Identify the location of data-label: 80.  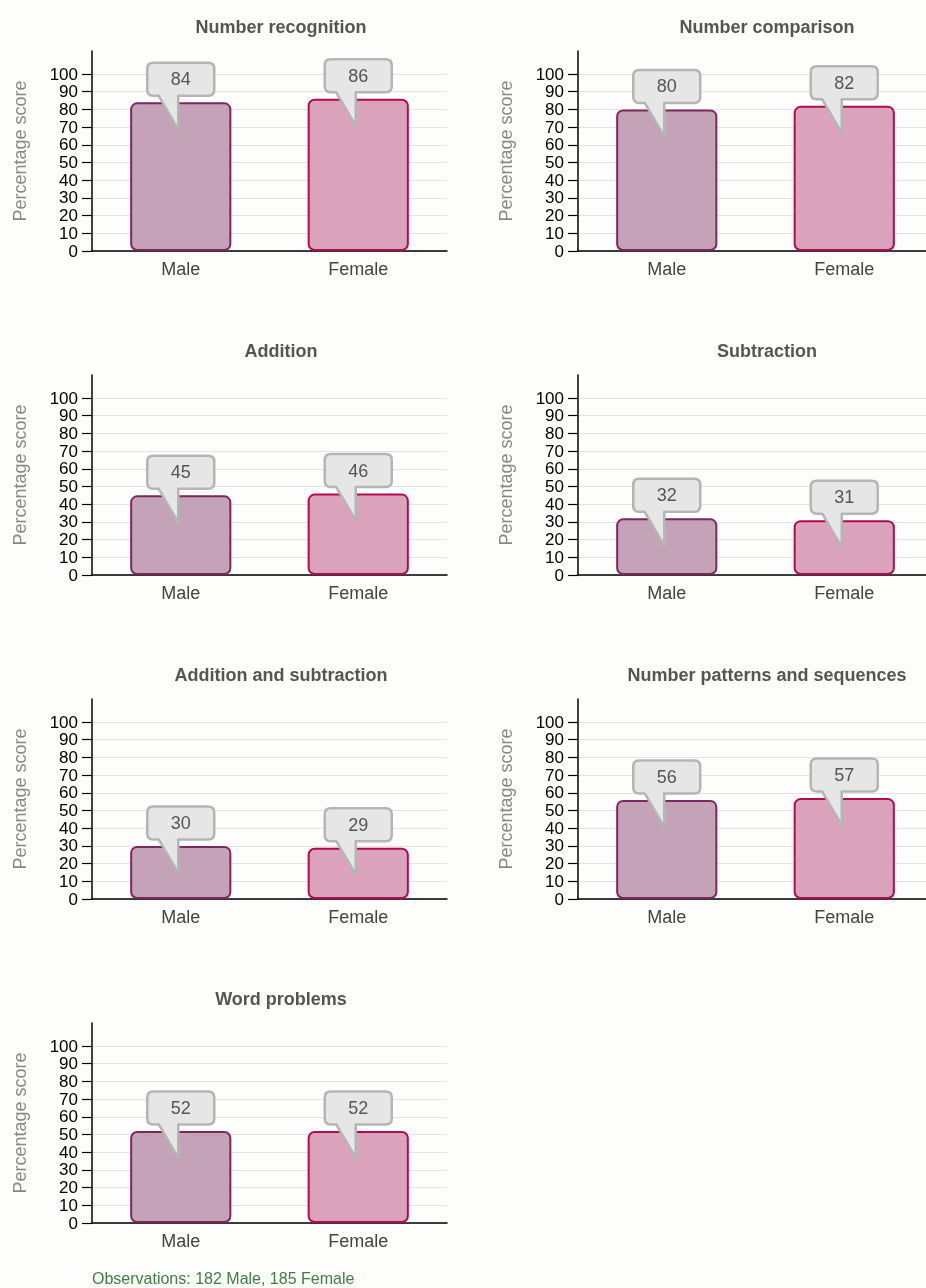
(666, 86).